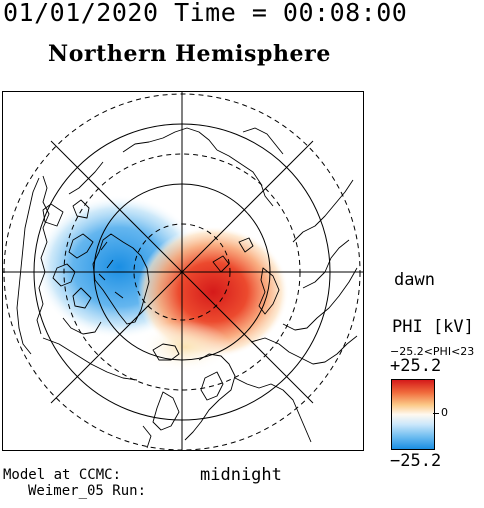 The image size is (484, 508). I want to click on potential-colorbar, so click(413, 414).